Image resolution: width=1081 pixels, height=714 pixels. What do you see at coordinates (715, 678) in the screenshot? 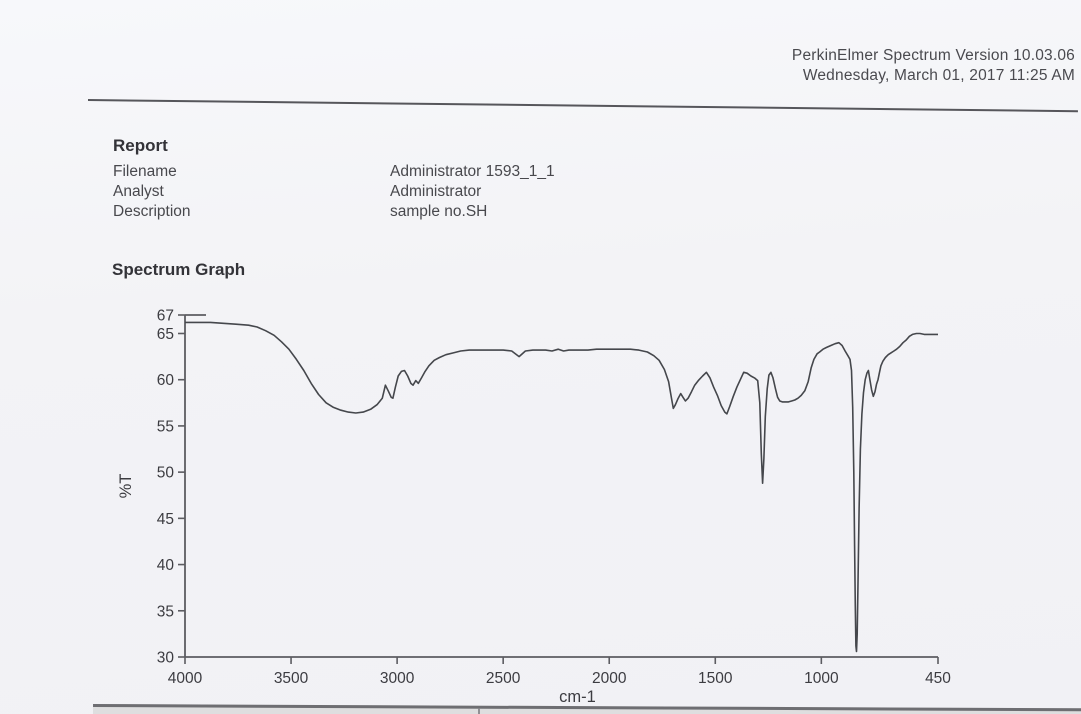
I see `x-tick-label: 1500` at bounding box center [715, 678].